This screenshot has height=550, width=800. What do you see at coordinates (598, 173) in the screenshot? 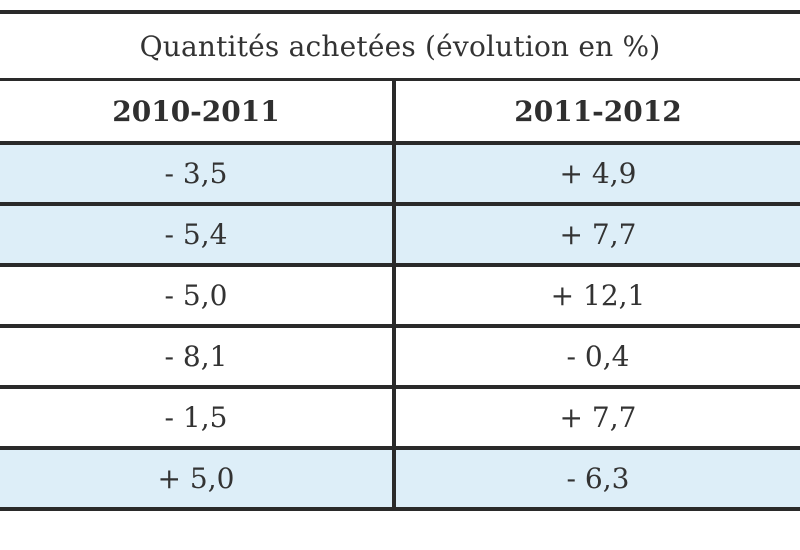
I see `cell-2011-2012: + 4,9` at bounding box center [598, 173].